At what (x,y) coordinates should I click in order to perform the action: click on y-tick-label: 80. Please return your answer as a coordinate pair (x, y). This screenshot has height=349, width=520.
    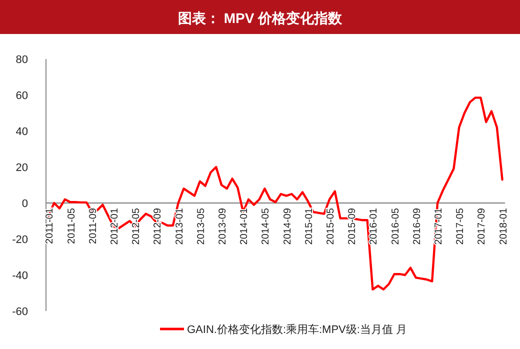
    Looking at the image, I should click on (22, 60).